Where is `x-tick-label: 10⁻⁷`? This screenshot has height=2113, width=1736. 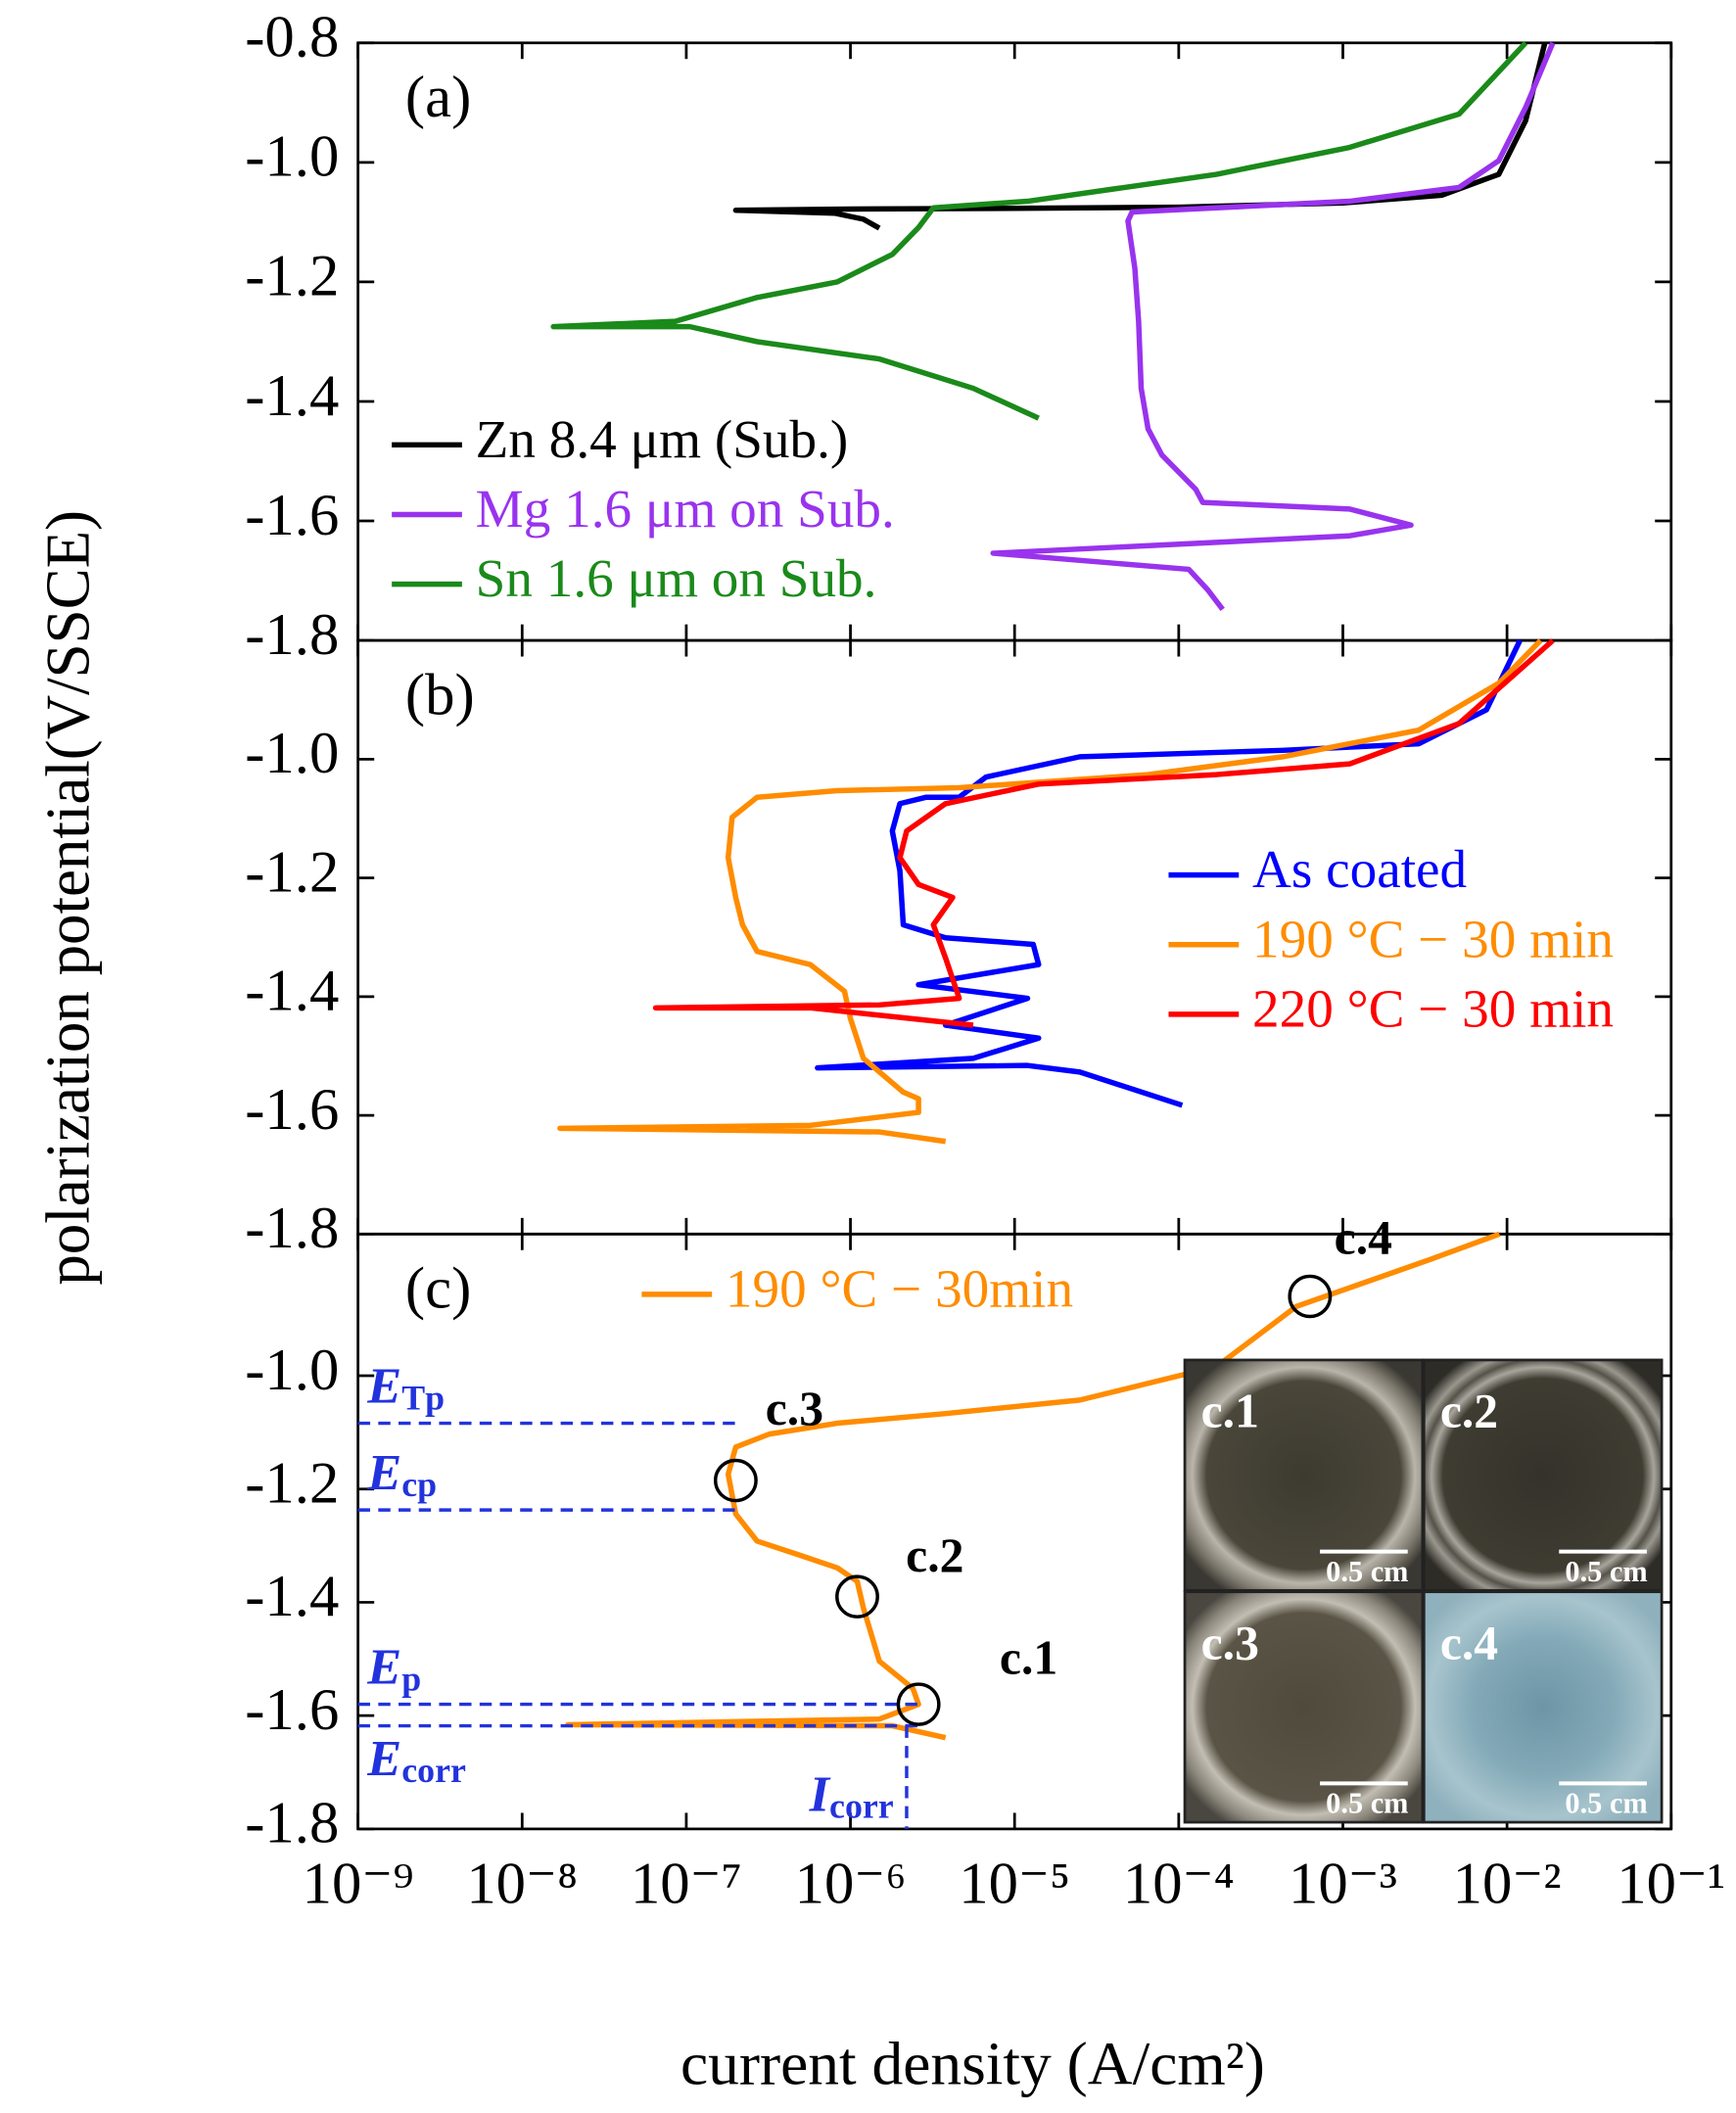
x-tick-label: 10⁻⁷ is located at coordinates (687, 1884).